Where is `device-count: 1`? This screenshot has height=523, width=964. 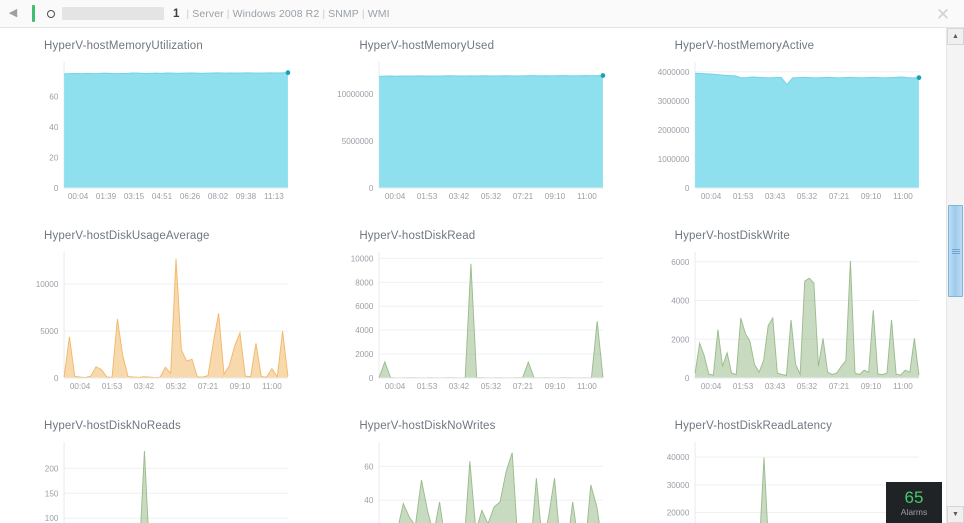
device-count: 1 is located at coordinates (176, 13).